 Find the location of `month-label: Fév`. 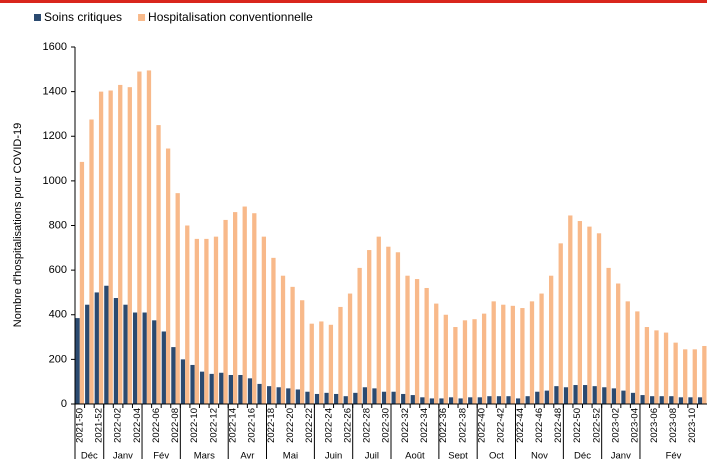

month-label: Fév is located at coordinates (161, 455).